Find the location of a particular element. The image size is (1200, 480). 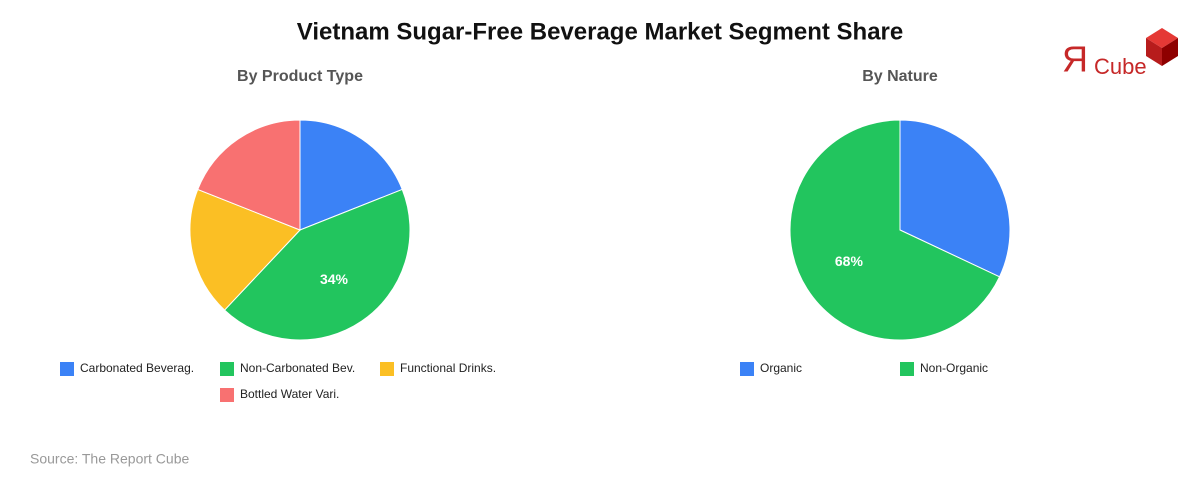

legend-label: Carbonated Beverag. is located at coordinates (137, 368).